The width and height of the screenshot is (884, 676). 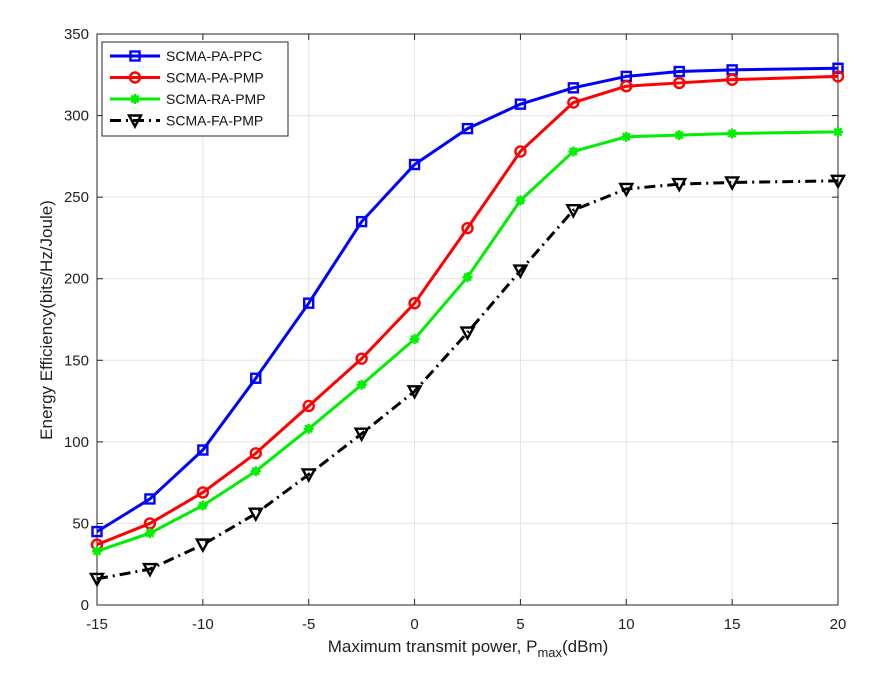 I want to click on x-axis-label-main: Maximum transmit power, P, so click(x=433, y=646).